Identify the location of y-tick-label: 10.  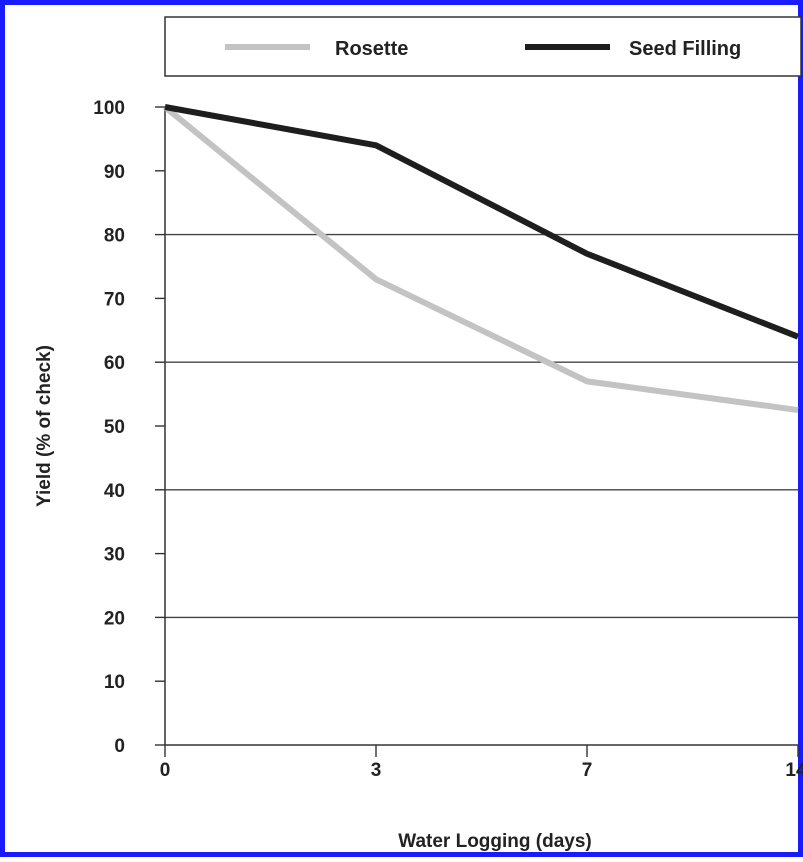
(114, 682).